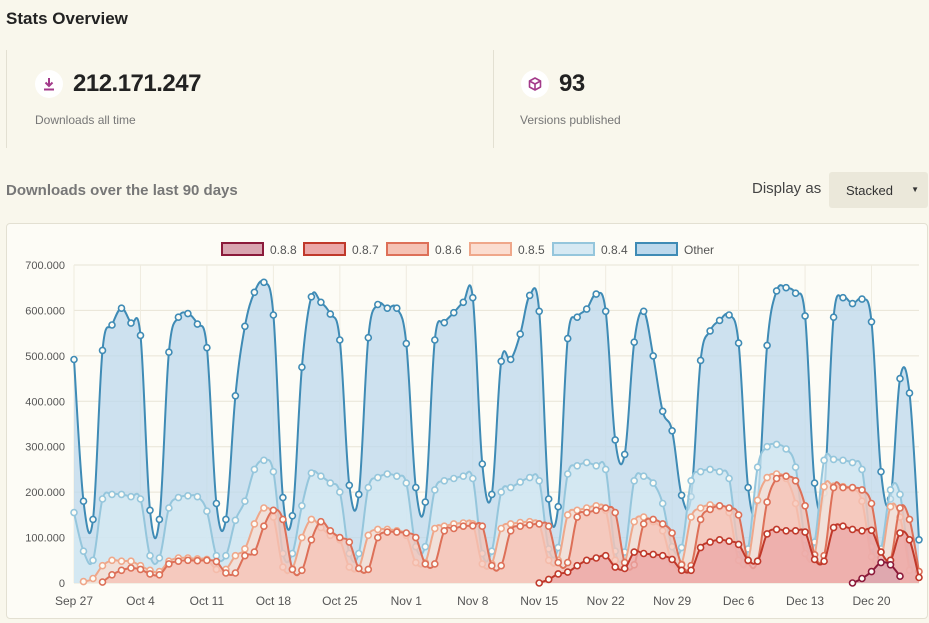 This screenshot has height=623, width=929. What do you see at coordinates (590, 249) in the screenshot?
I see `legend-item: 0.8.4` at bounding box center [590, 249].